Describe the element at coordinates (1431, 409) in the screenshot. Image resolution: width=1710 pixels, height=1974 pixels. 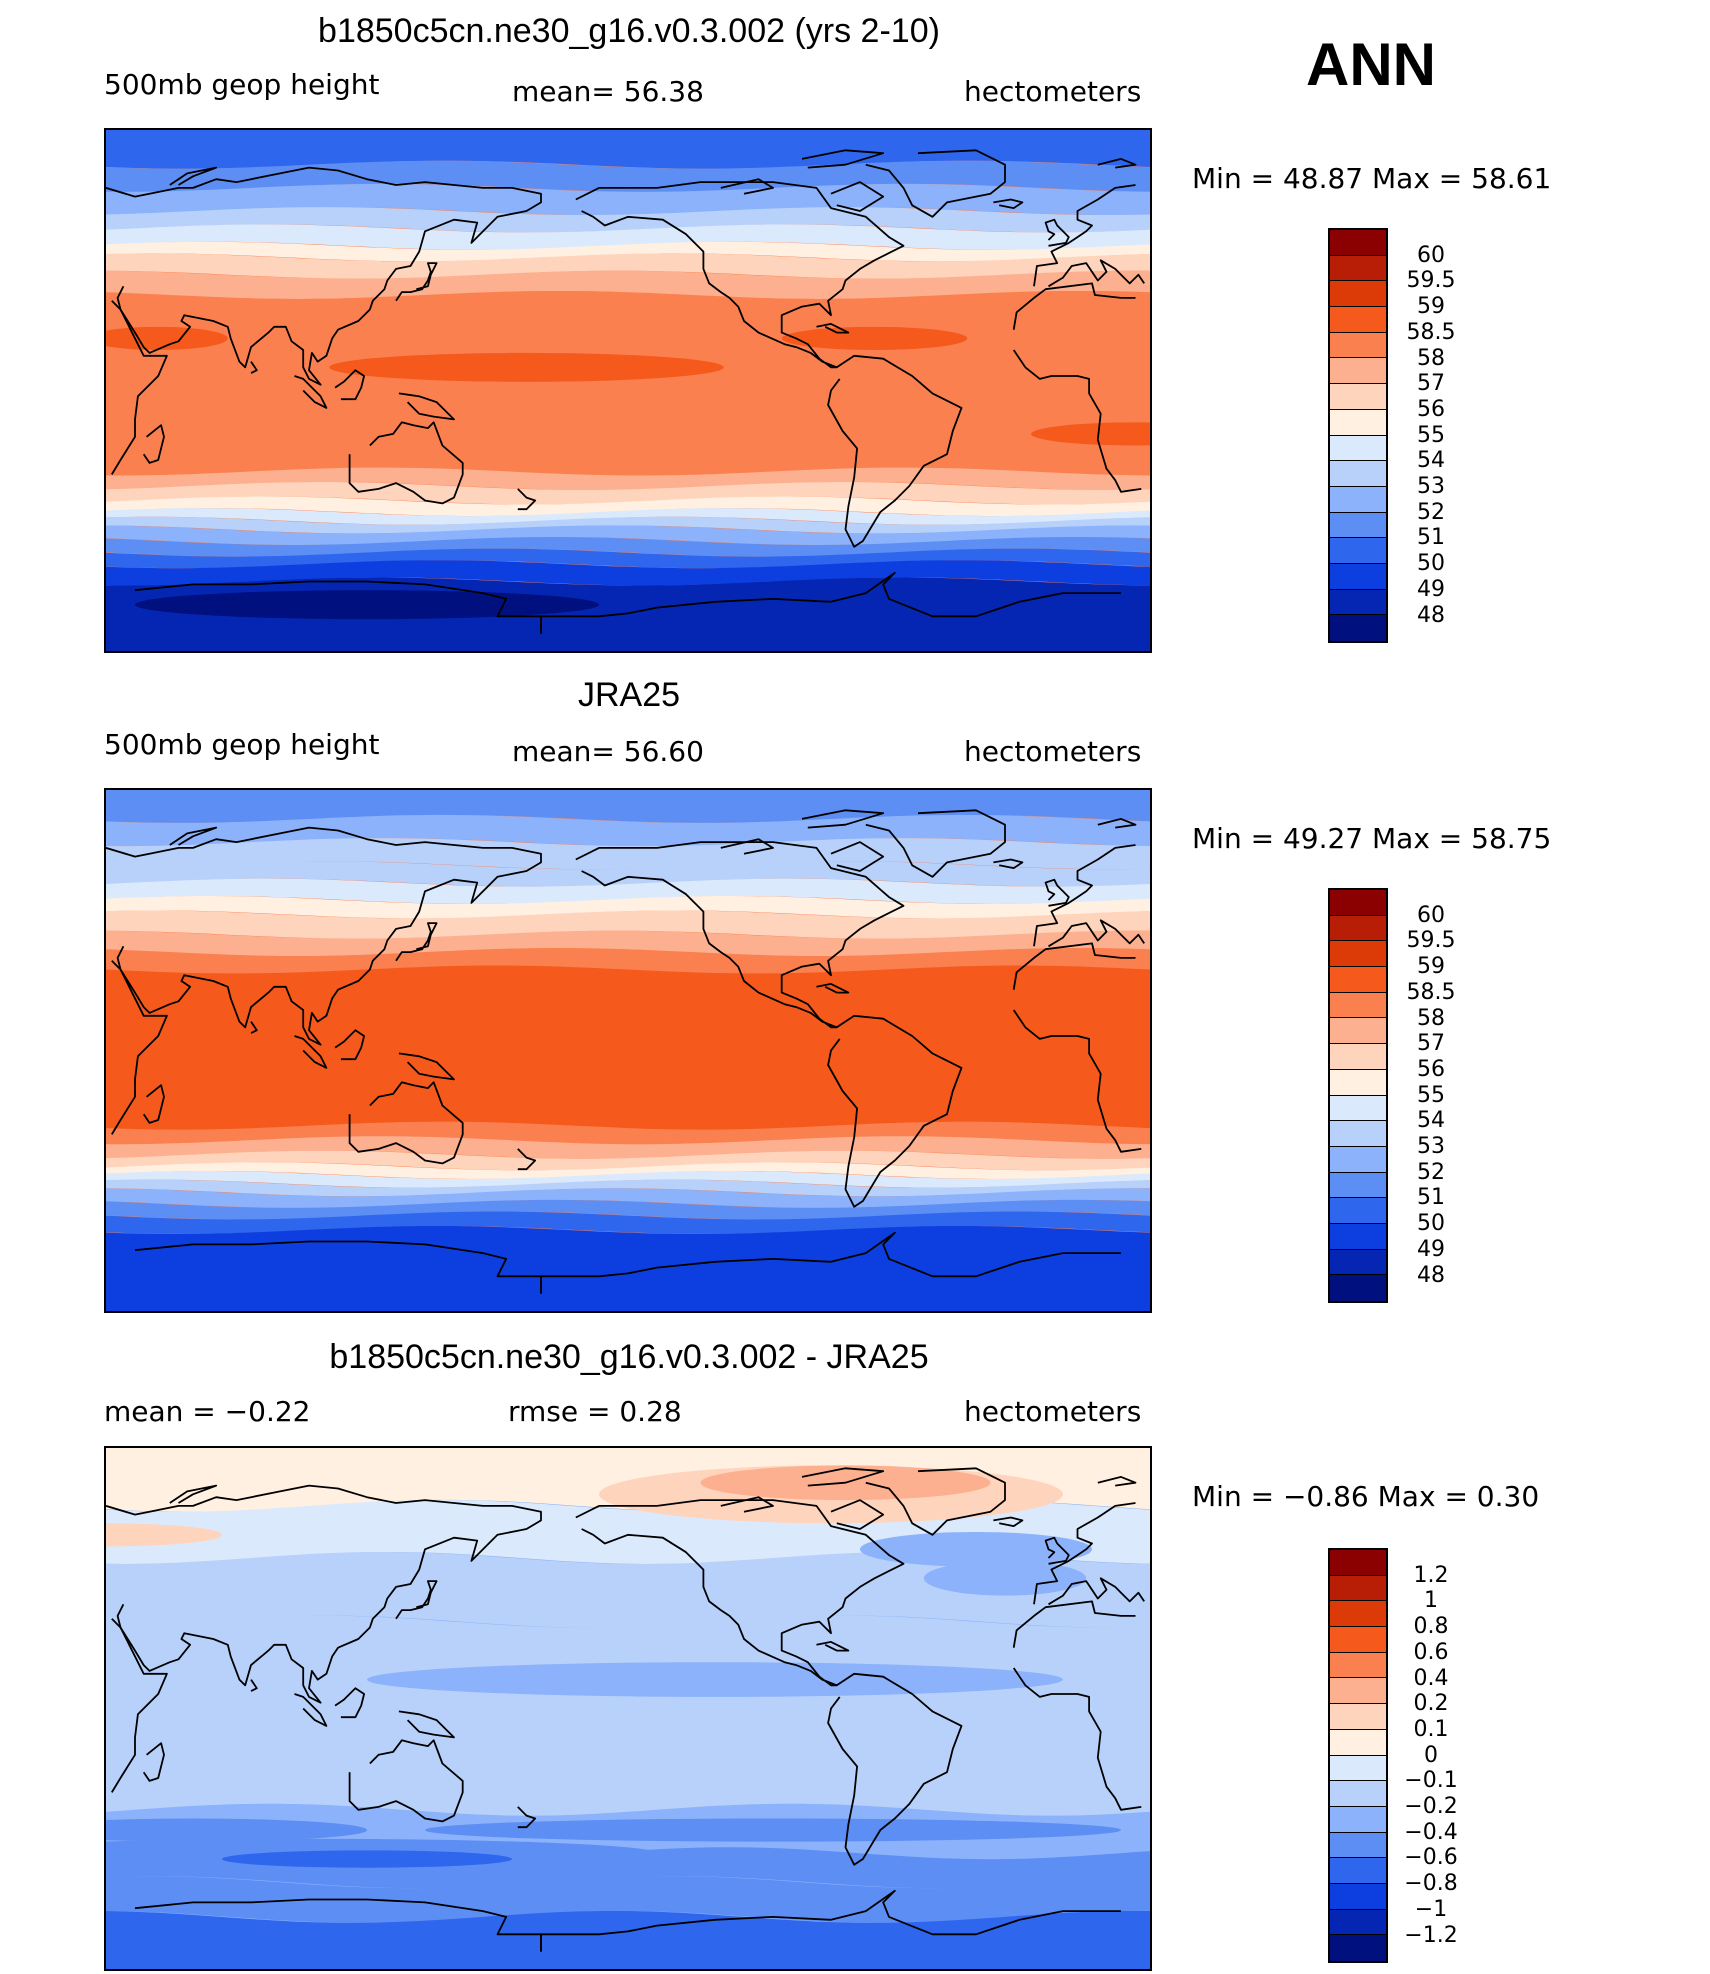
I see `colorbar-tick-label: 56` at that location.